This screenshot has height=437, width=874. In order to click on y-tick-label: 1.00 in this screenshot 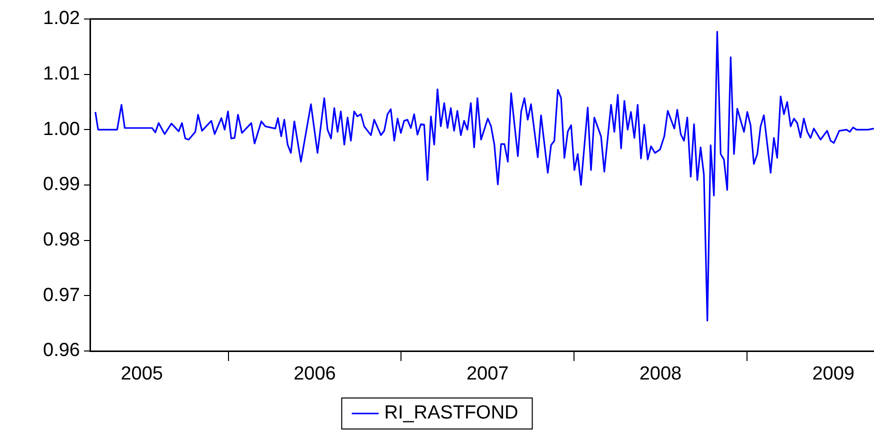, I will do `click(61, 129)`.